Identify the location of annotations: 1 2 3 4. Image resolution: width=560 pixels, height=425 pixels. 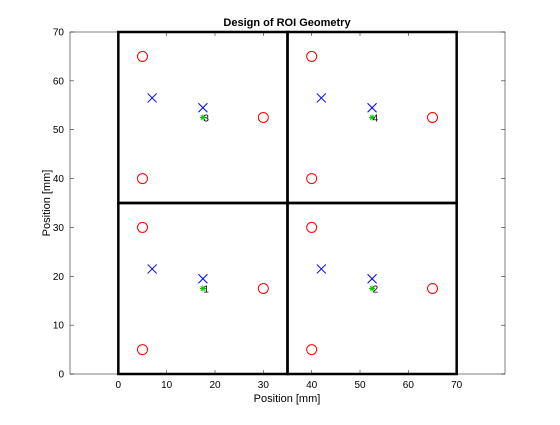
(290, 205).